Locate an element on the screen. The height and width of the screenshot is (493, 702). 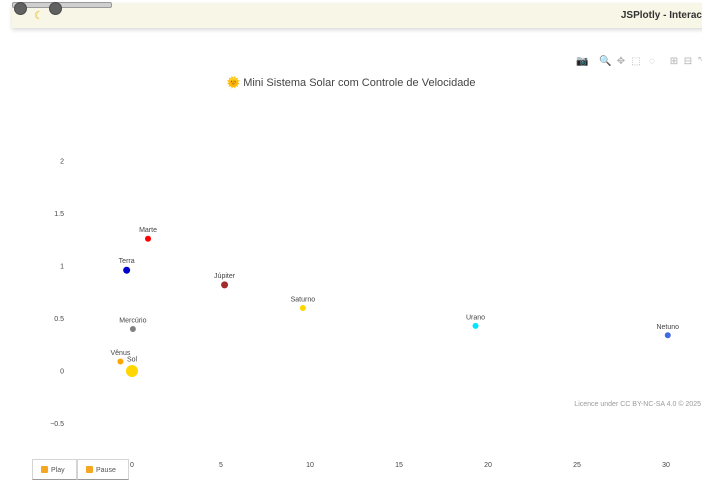
autoscale-icon: ⤡ is located at coordinates (700, 61).